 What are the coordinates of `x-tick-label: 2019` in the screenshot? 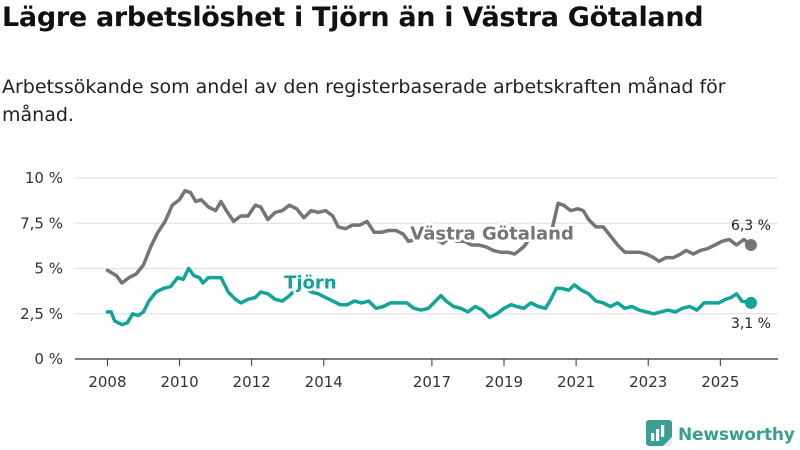 It's located at (504, 382).